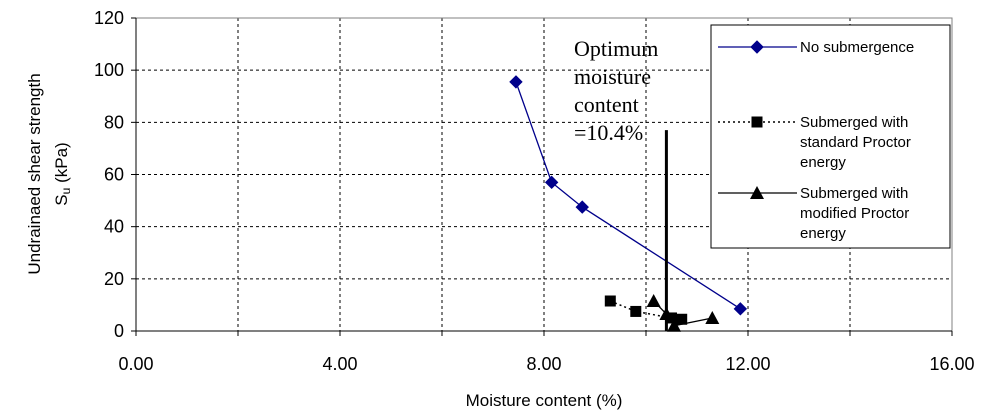  What do you see at coordinates (612, 76) in the screenshot?
I see `optimum-moisture-annotation-line: moisture` at bounding box center [612, 76].